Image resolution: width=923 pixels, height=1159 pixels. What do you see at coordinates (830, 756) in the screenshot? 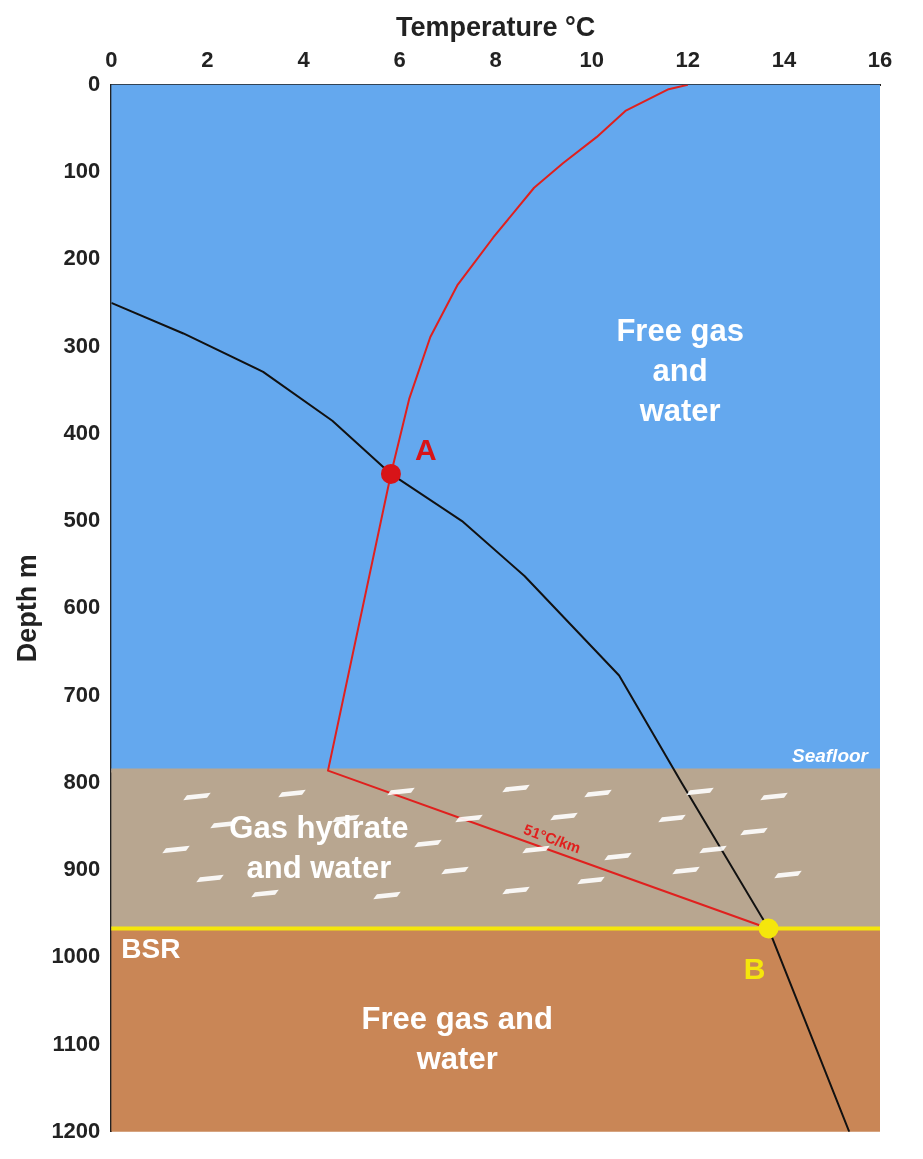
I see `ref-line-label: Seafloor` at bounding box center [830, 756].